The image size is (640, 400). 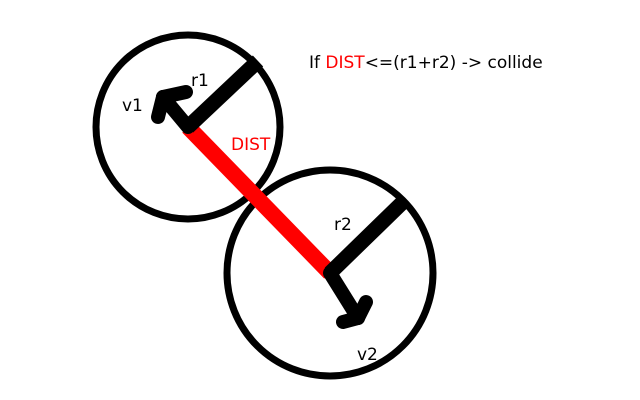 What do you see at coordinates (454, 63) in the screenshot?
I see `formula-suffix: <=(r1+r2) -> collide` at bounding box center [454, 63].